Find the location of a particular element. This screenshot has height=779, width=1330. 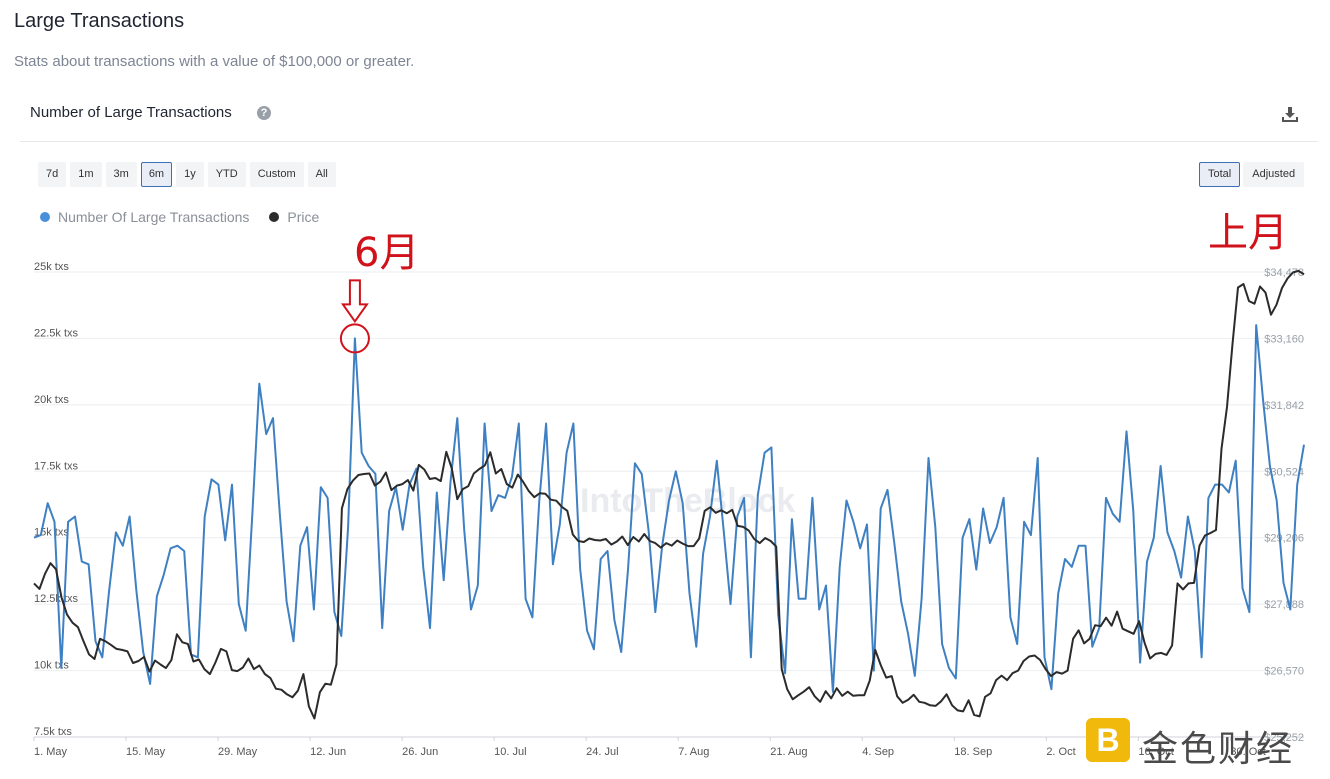

help-icon: ? is located at coordinates (264, 113).